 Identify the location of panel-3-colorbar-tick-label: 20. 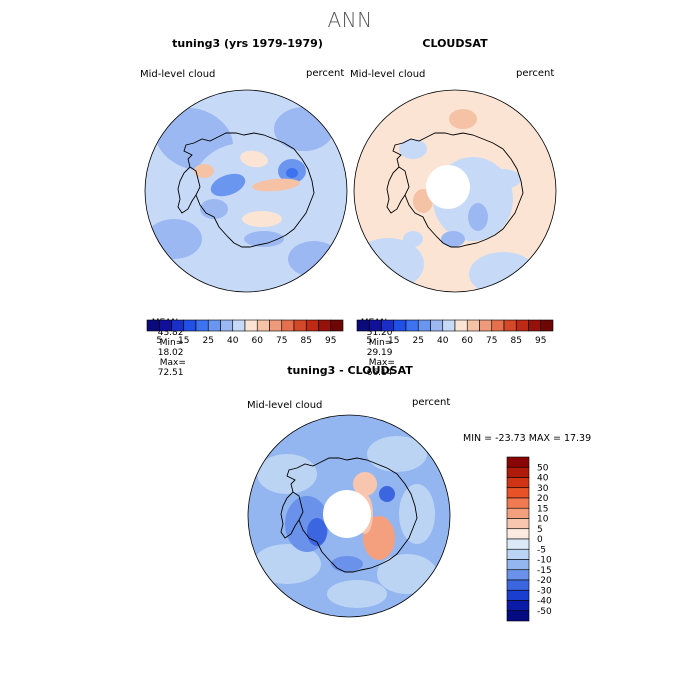
(543, 499).